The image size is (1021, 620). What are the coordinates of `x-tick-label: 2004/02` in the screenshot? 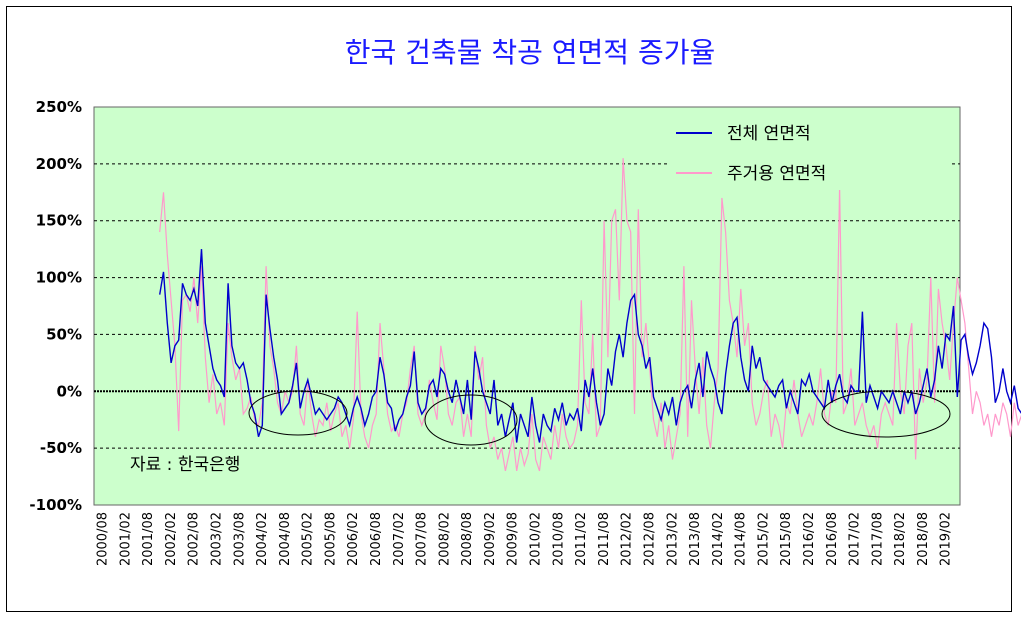 It's located at (262, 539).